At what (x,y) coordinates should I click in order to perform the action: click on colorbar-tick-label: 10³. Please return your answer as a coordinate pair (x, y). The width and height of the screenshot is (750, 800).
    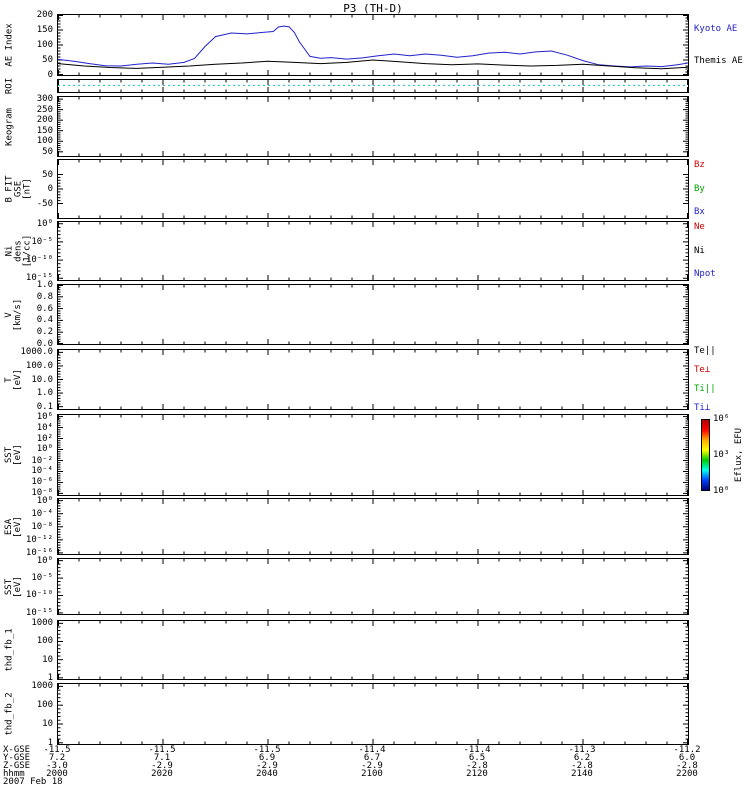
    Looking at the image, I should click on (721, 455).